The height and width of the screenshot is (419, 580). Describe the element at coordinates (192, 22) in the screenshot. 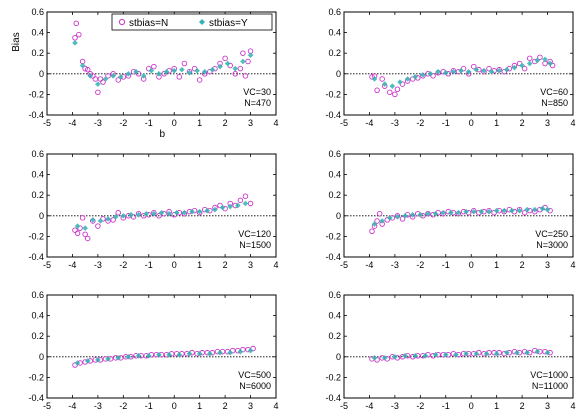

I see `legend: stbias=N stbias=Y` at that location.